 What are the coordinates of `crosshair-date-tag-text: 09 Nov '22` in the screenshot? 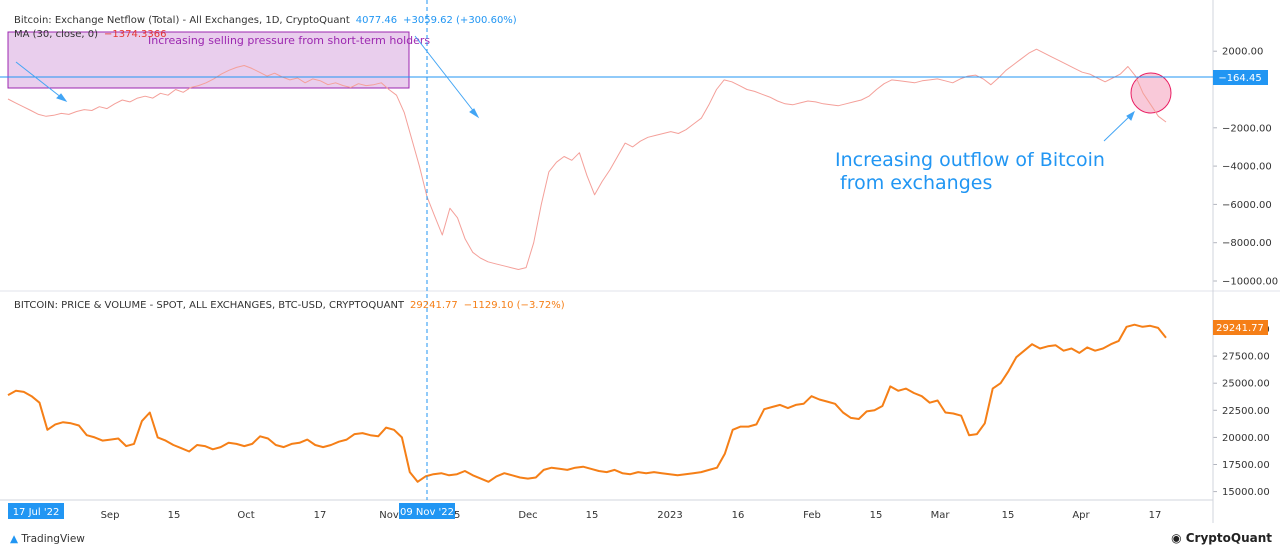 It's located at (427, 512).